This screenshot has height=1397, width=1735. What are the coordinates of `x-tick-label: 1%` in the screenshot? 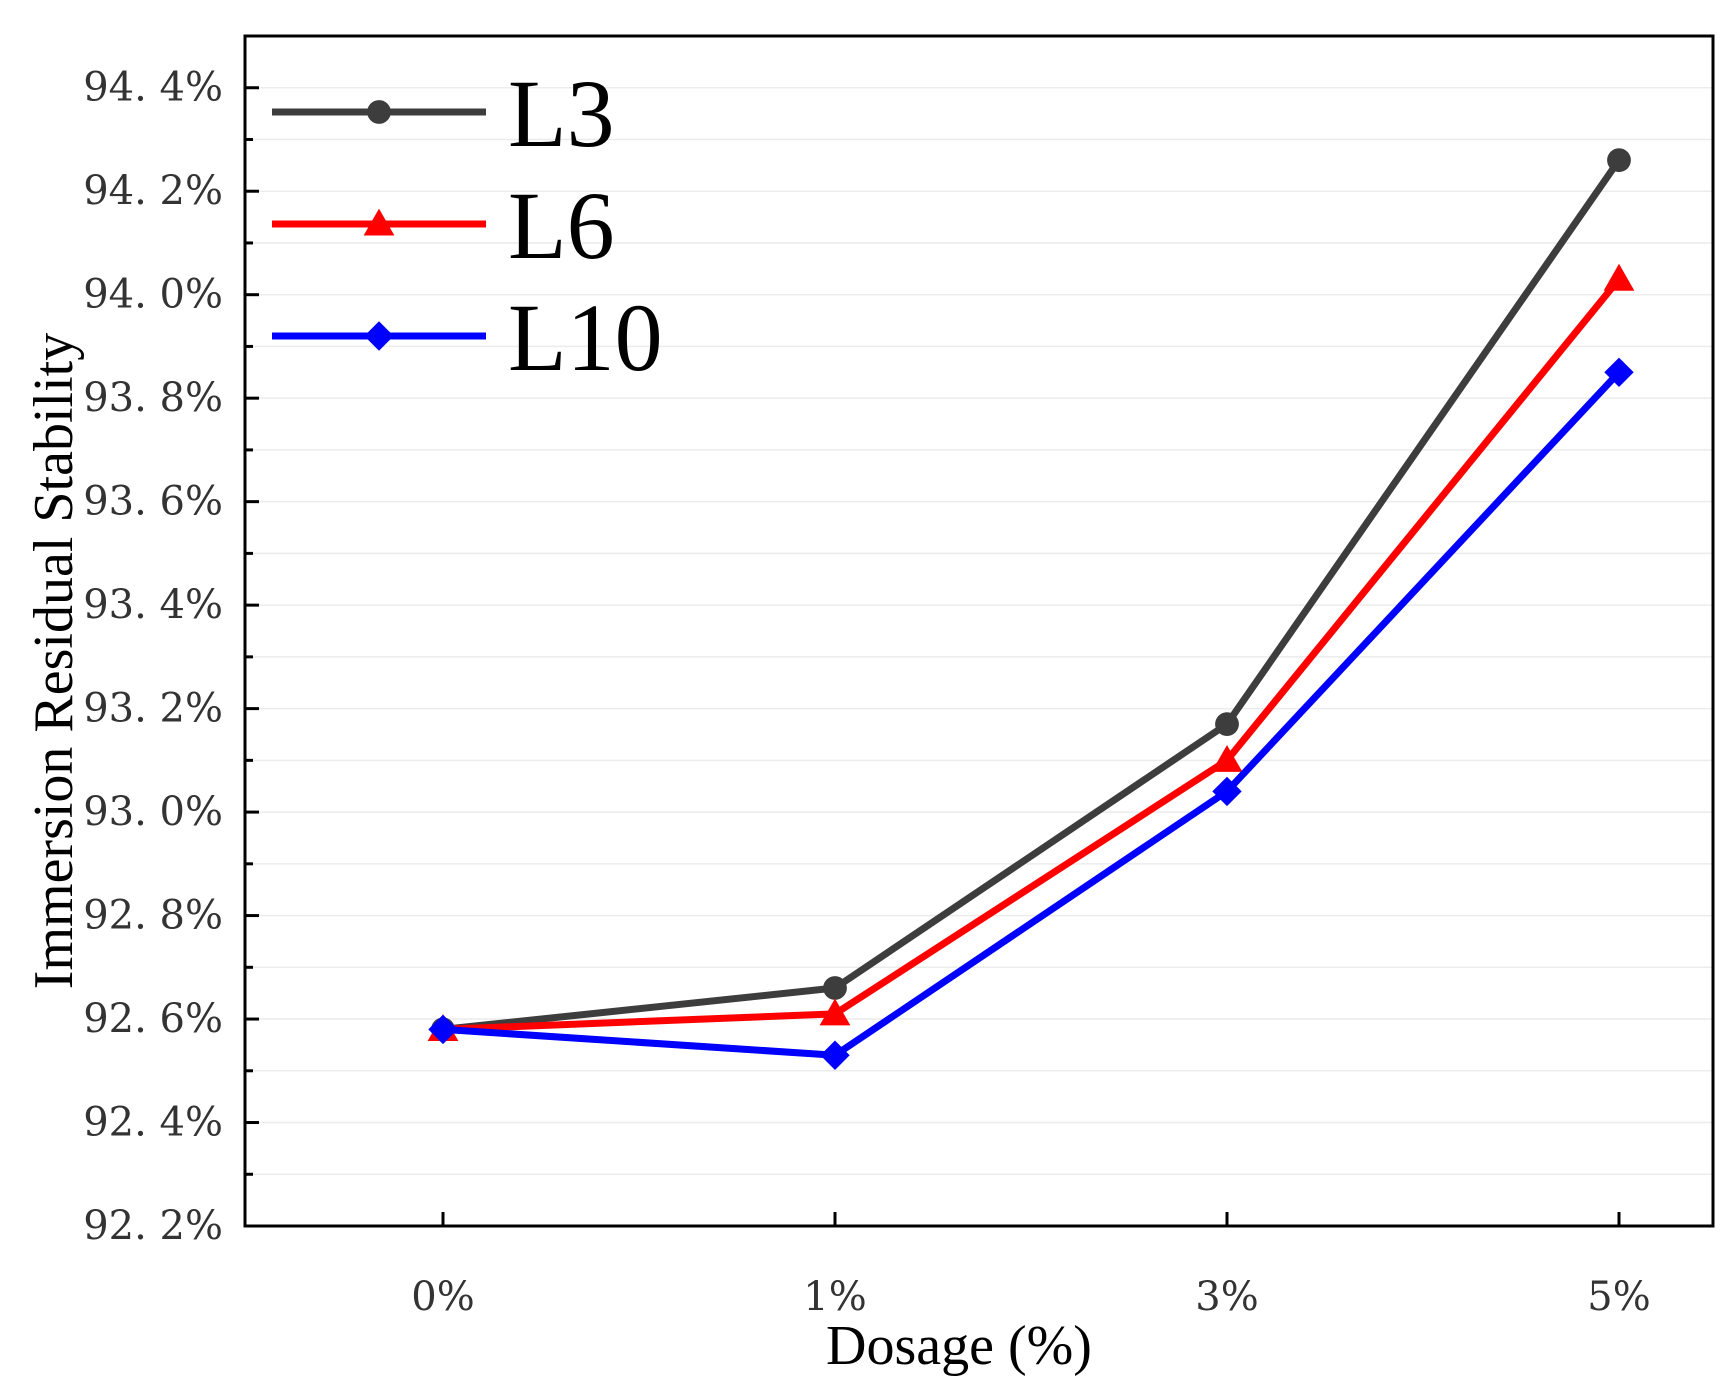 It's located at (834, 1297).